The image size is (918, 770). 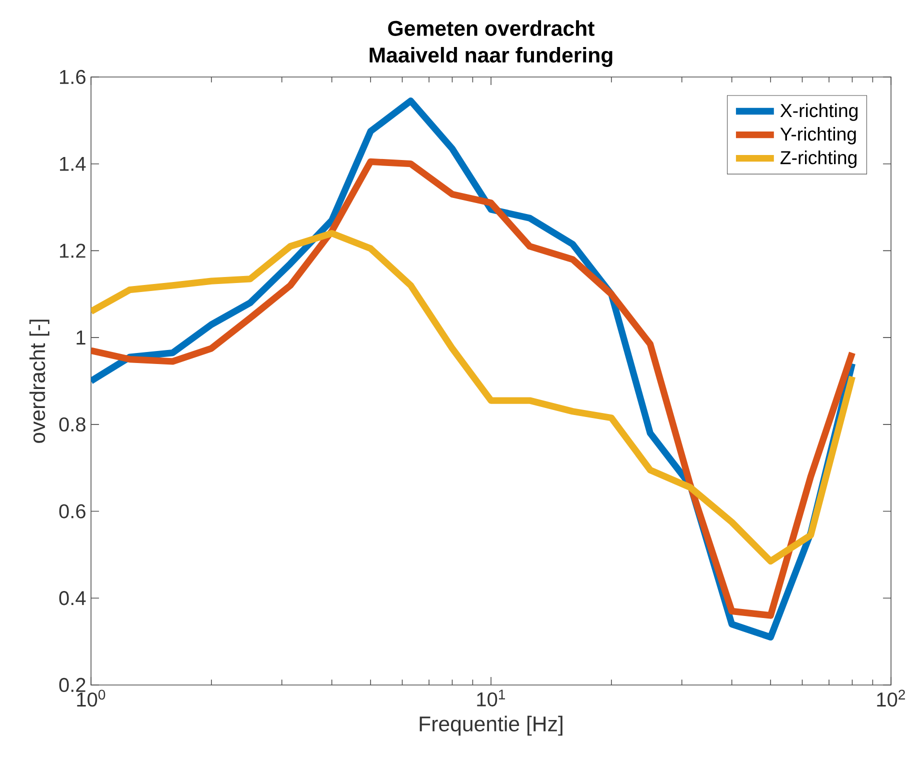 What do you see at coordinates (72, 598) in the screenshot?
I see `y-tick-label: 0.4` at bounding box center [72, 598].